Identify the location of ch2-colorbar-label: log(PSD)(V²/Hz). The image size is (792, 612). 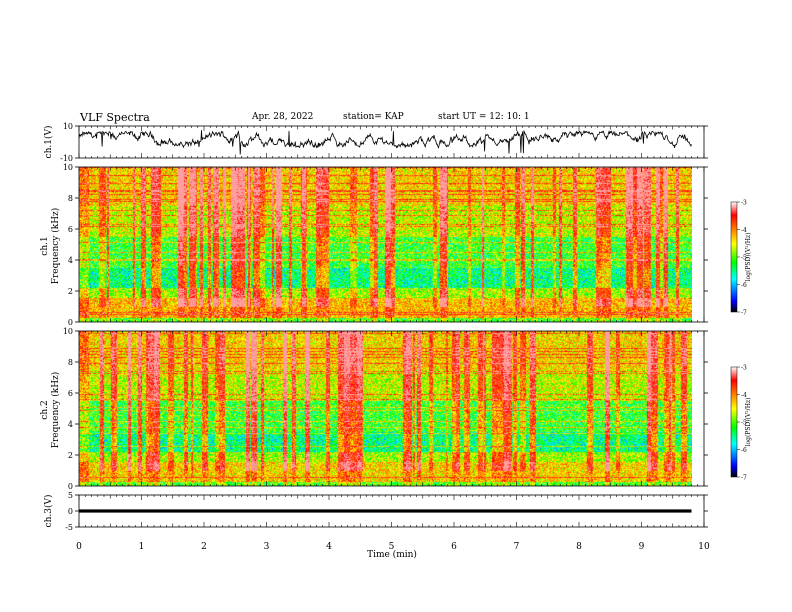
(748, 422).